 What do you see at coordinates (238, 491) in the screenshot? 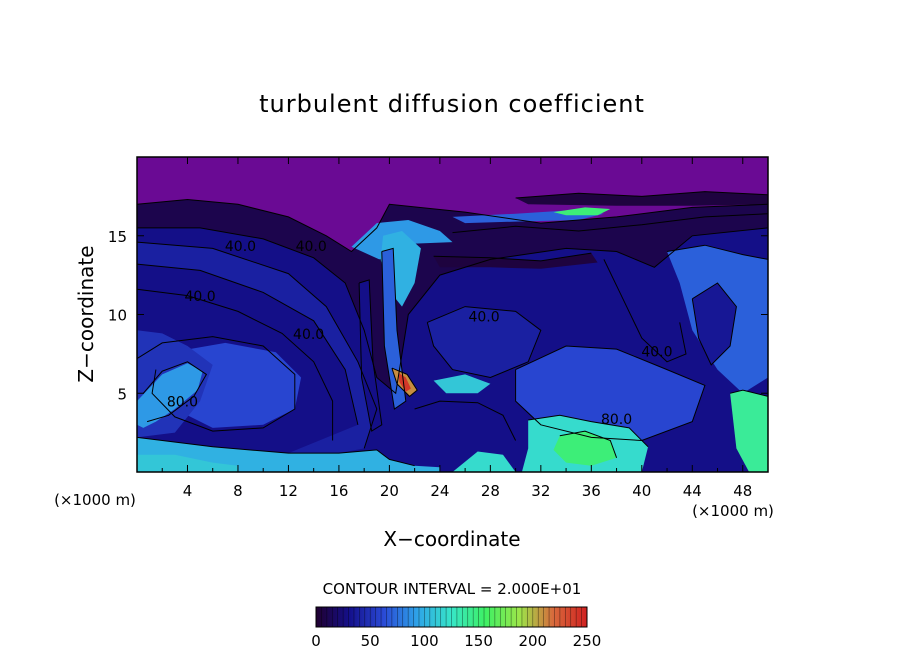
I see `x-tick-label-1: 8` at bounding box center [238, 491].